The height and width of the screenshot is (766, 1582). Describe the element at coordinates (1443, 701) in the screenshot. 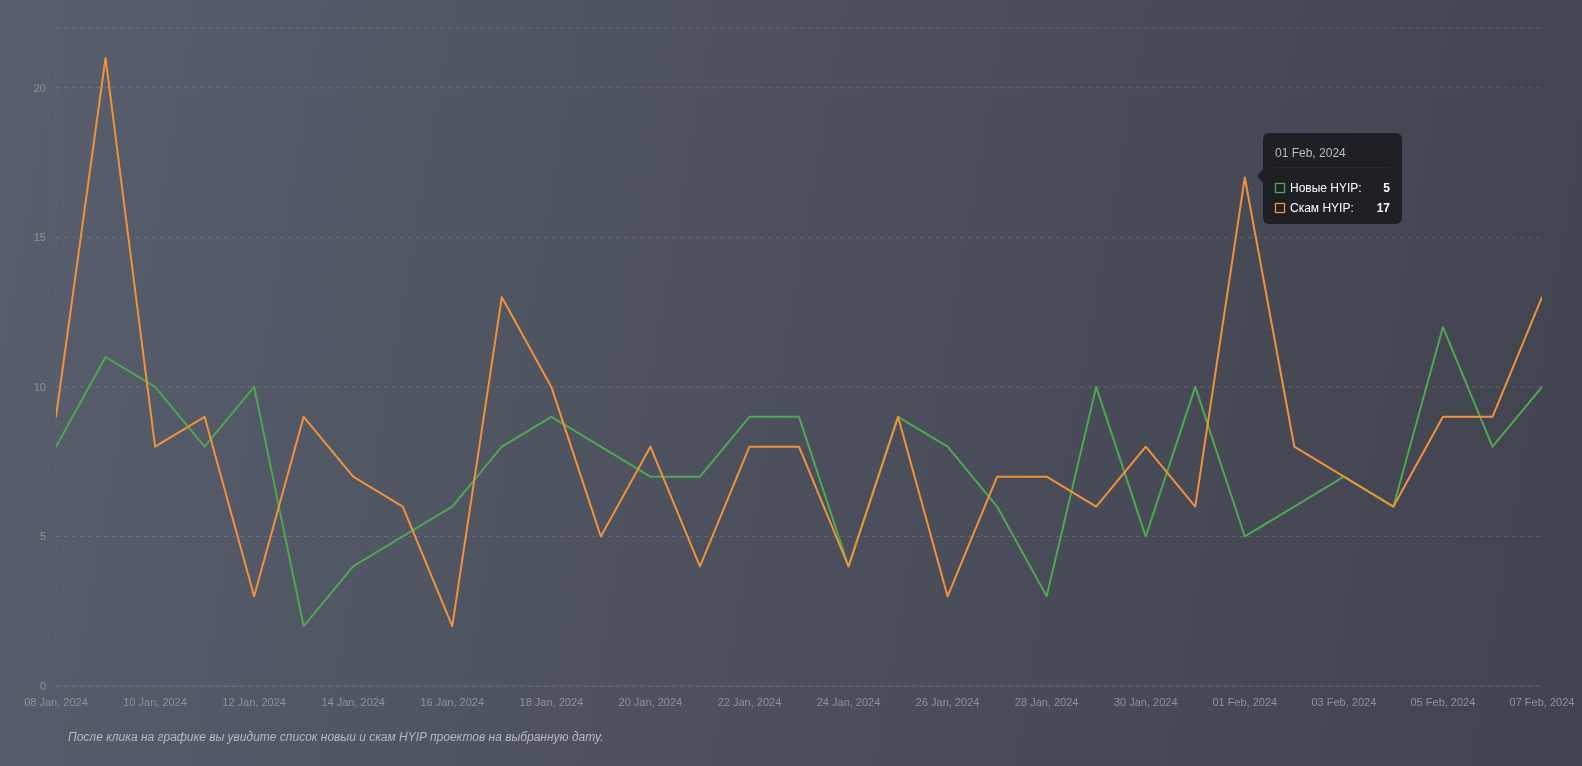

I see `x-tick-label: 05 Feb, 2024` at that location.